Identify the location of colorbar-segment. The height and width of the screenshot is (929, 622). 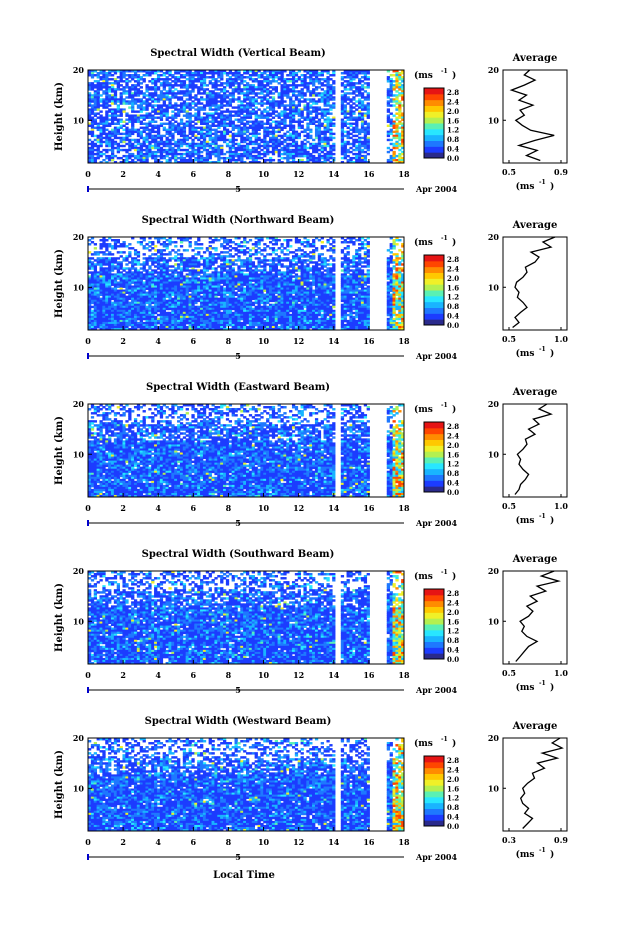
(434, 126).